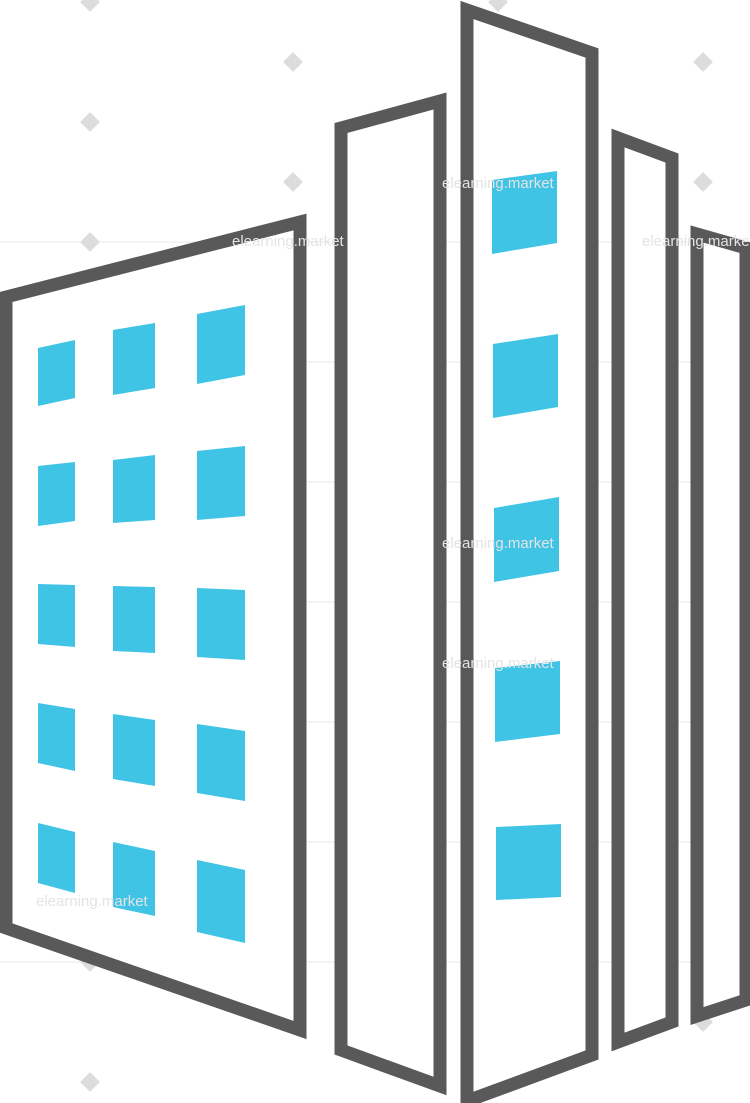 The width and height of the screenshot is (750, 1103). What do you see at coordinates (390, 594) in the screenshot?
I see `building-middle` at bounding box center [390, 594].